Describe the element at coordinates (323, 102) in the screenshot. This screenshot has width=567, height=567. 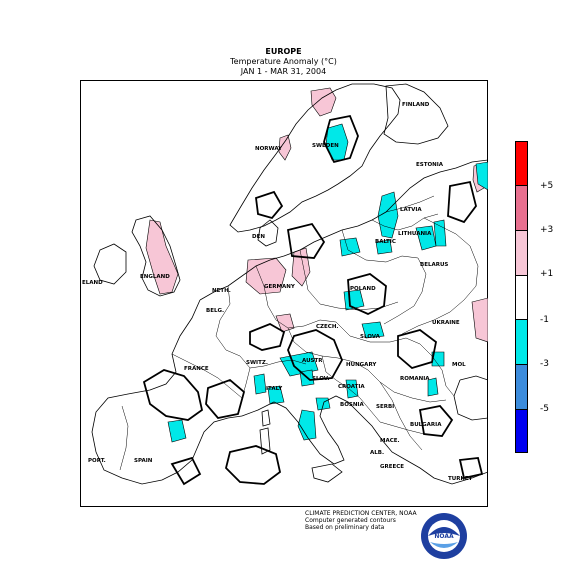
I see `warm-area-norway-north` at that location.